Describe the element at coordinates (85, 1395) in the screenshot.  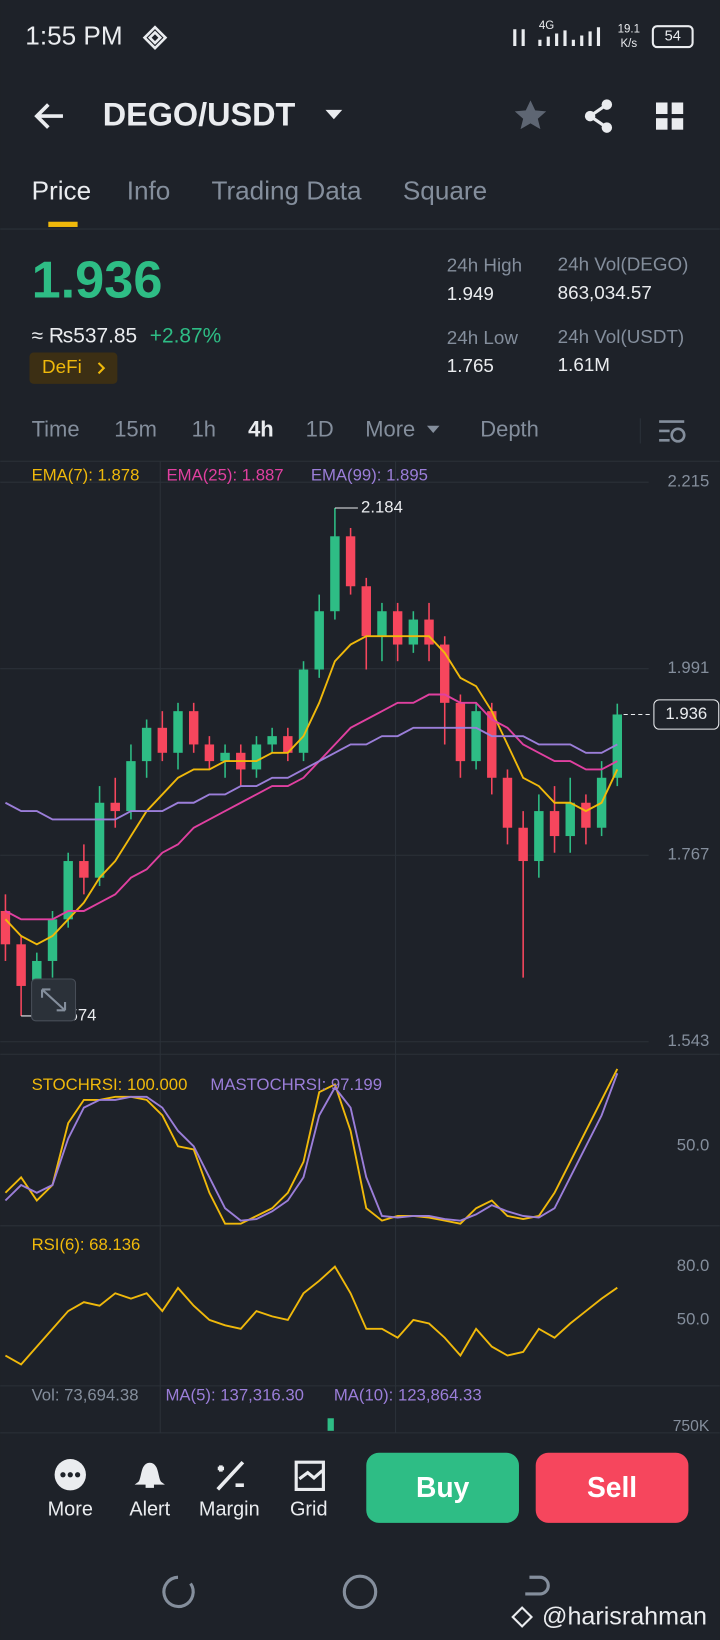
I see `volume-label: Vol: 73,694.38` at that location.